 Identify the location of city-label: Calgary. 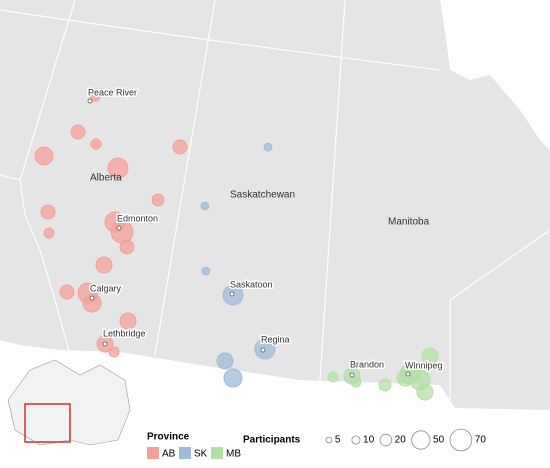
(106, 288).